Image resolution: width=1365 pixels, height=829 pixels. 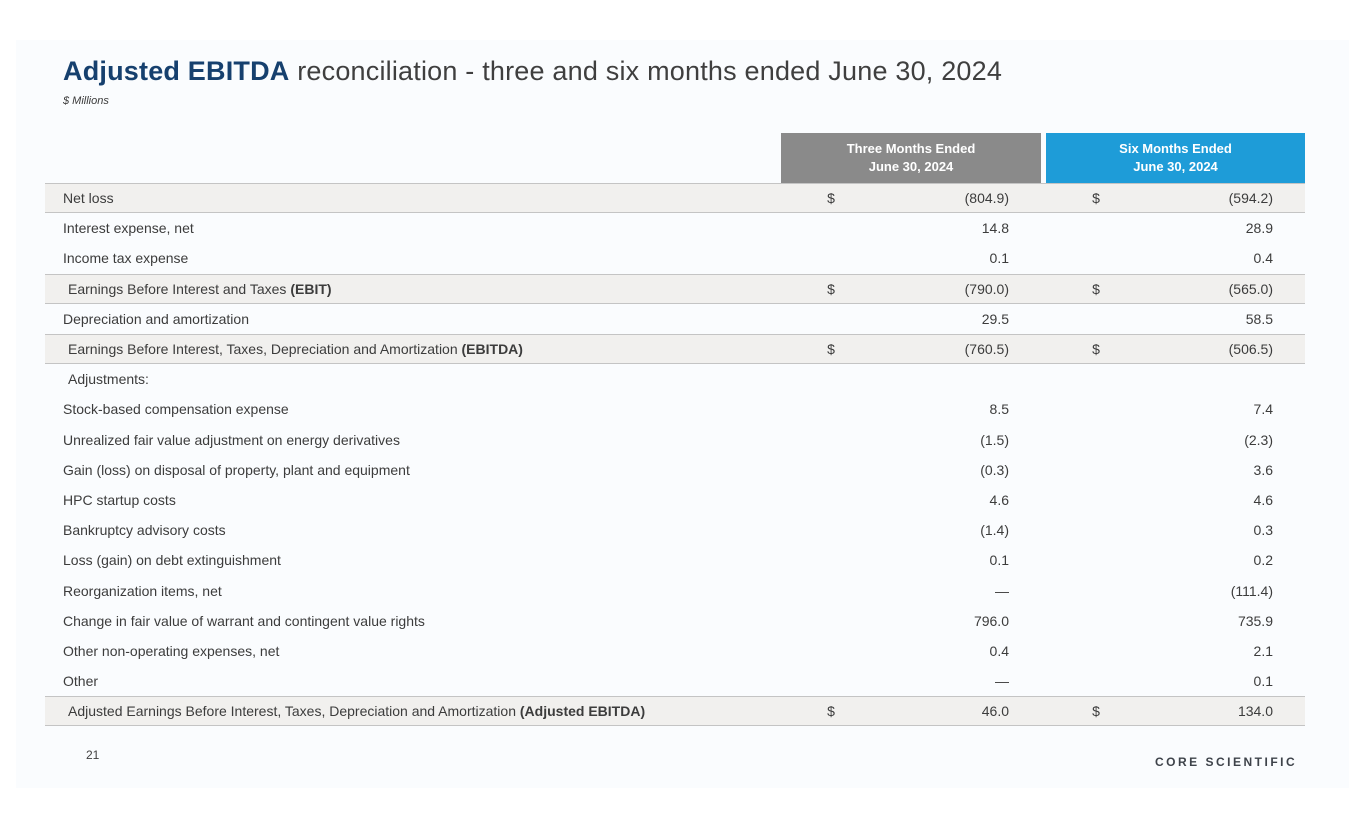 I want to click on row-group-three-months: $ 46.0, so click(x=911, y=711).